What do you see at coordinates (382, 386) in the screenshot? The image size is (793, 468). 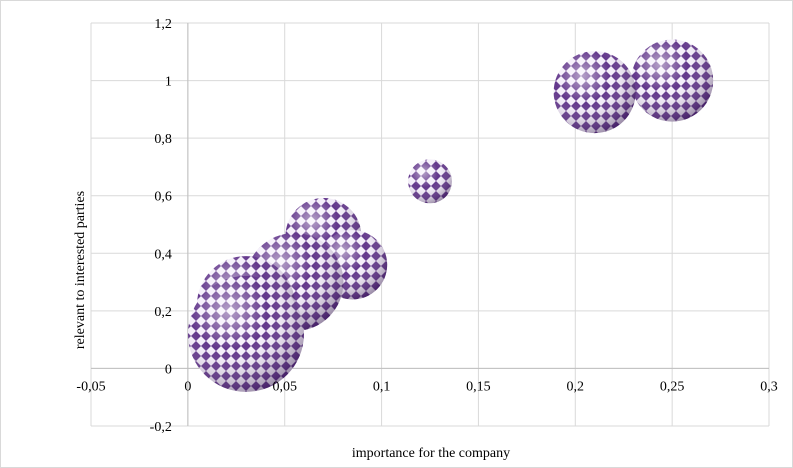 I see `x-tick-label: 0,1` at bounding box center [382, 386].